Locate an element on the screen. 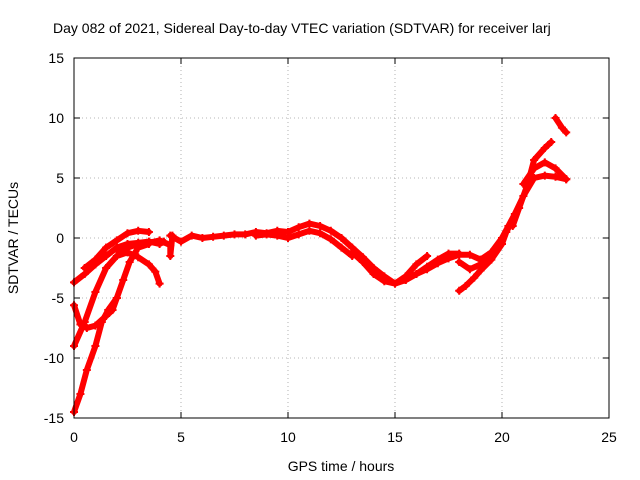 Image resolution: width=640 pixels, height=480 pixels. x-tick-label: 5 is located at coordinates (181, 437).